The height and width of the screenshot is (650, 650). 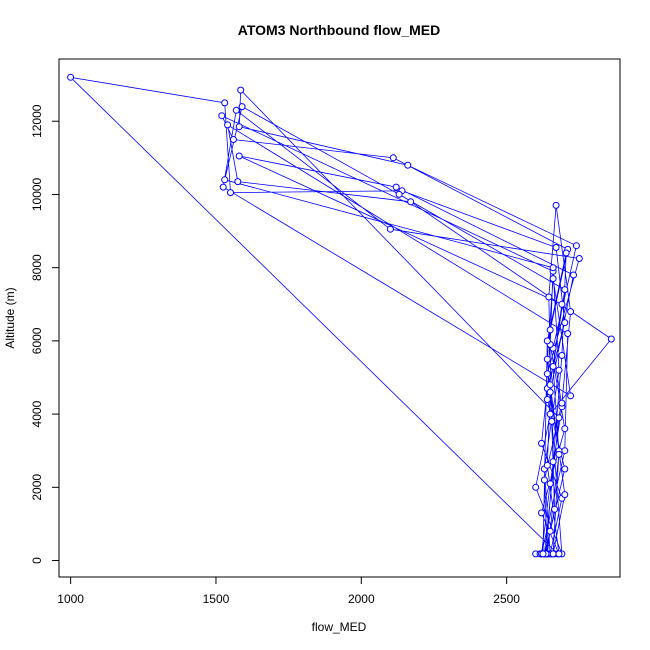 I want to click on y-axis: 0 2000 4000 6000 8000 10000 12000, so click(x=45, y=334).